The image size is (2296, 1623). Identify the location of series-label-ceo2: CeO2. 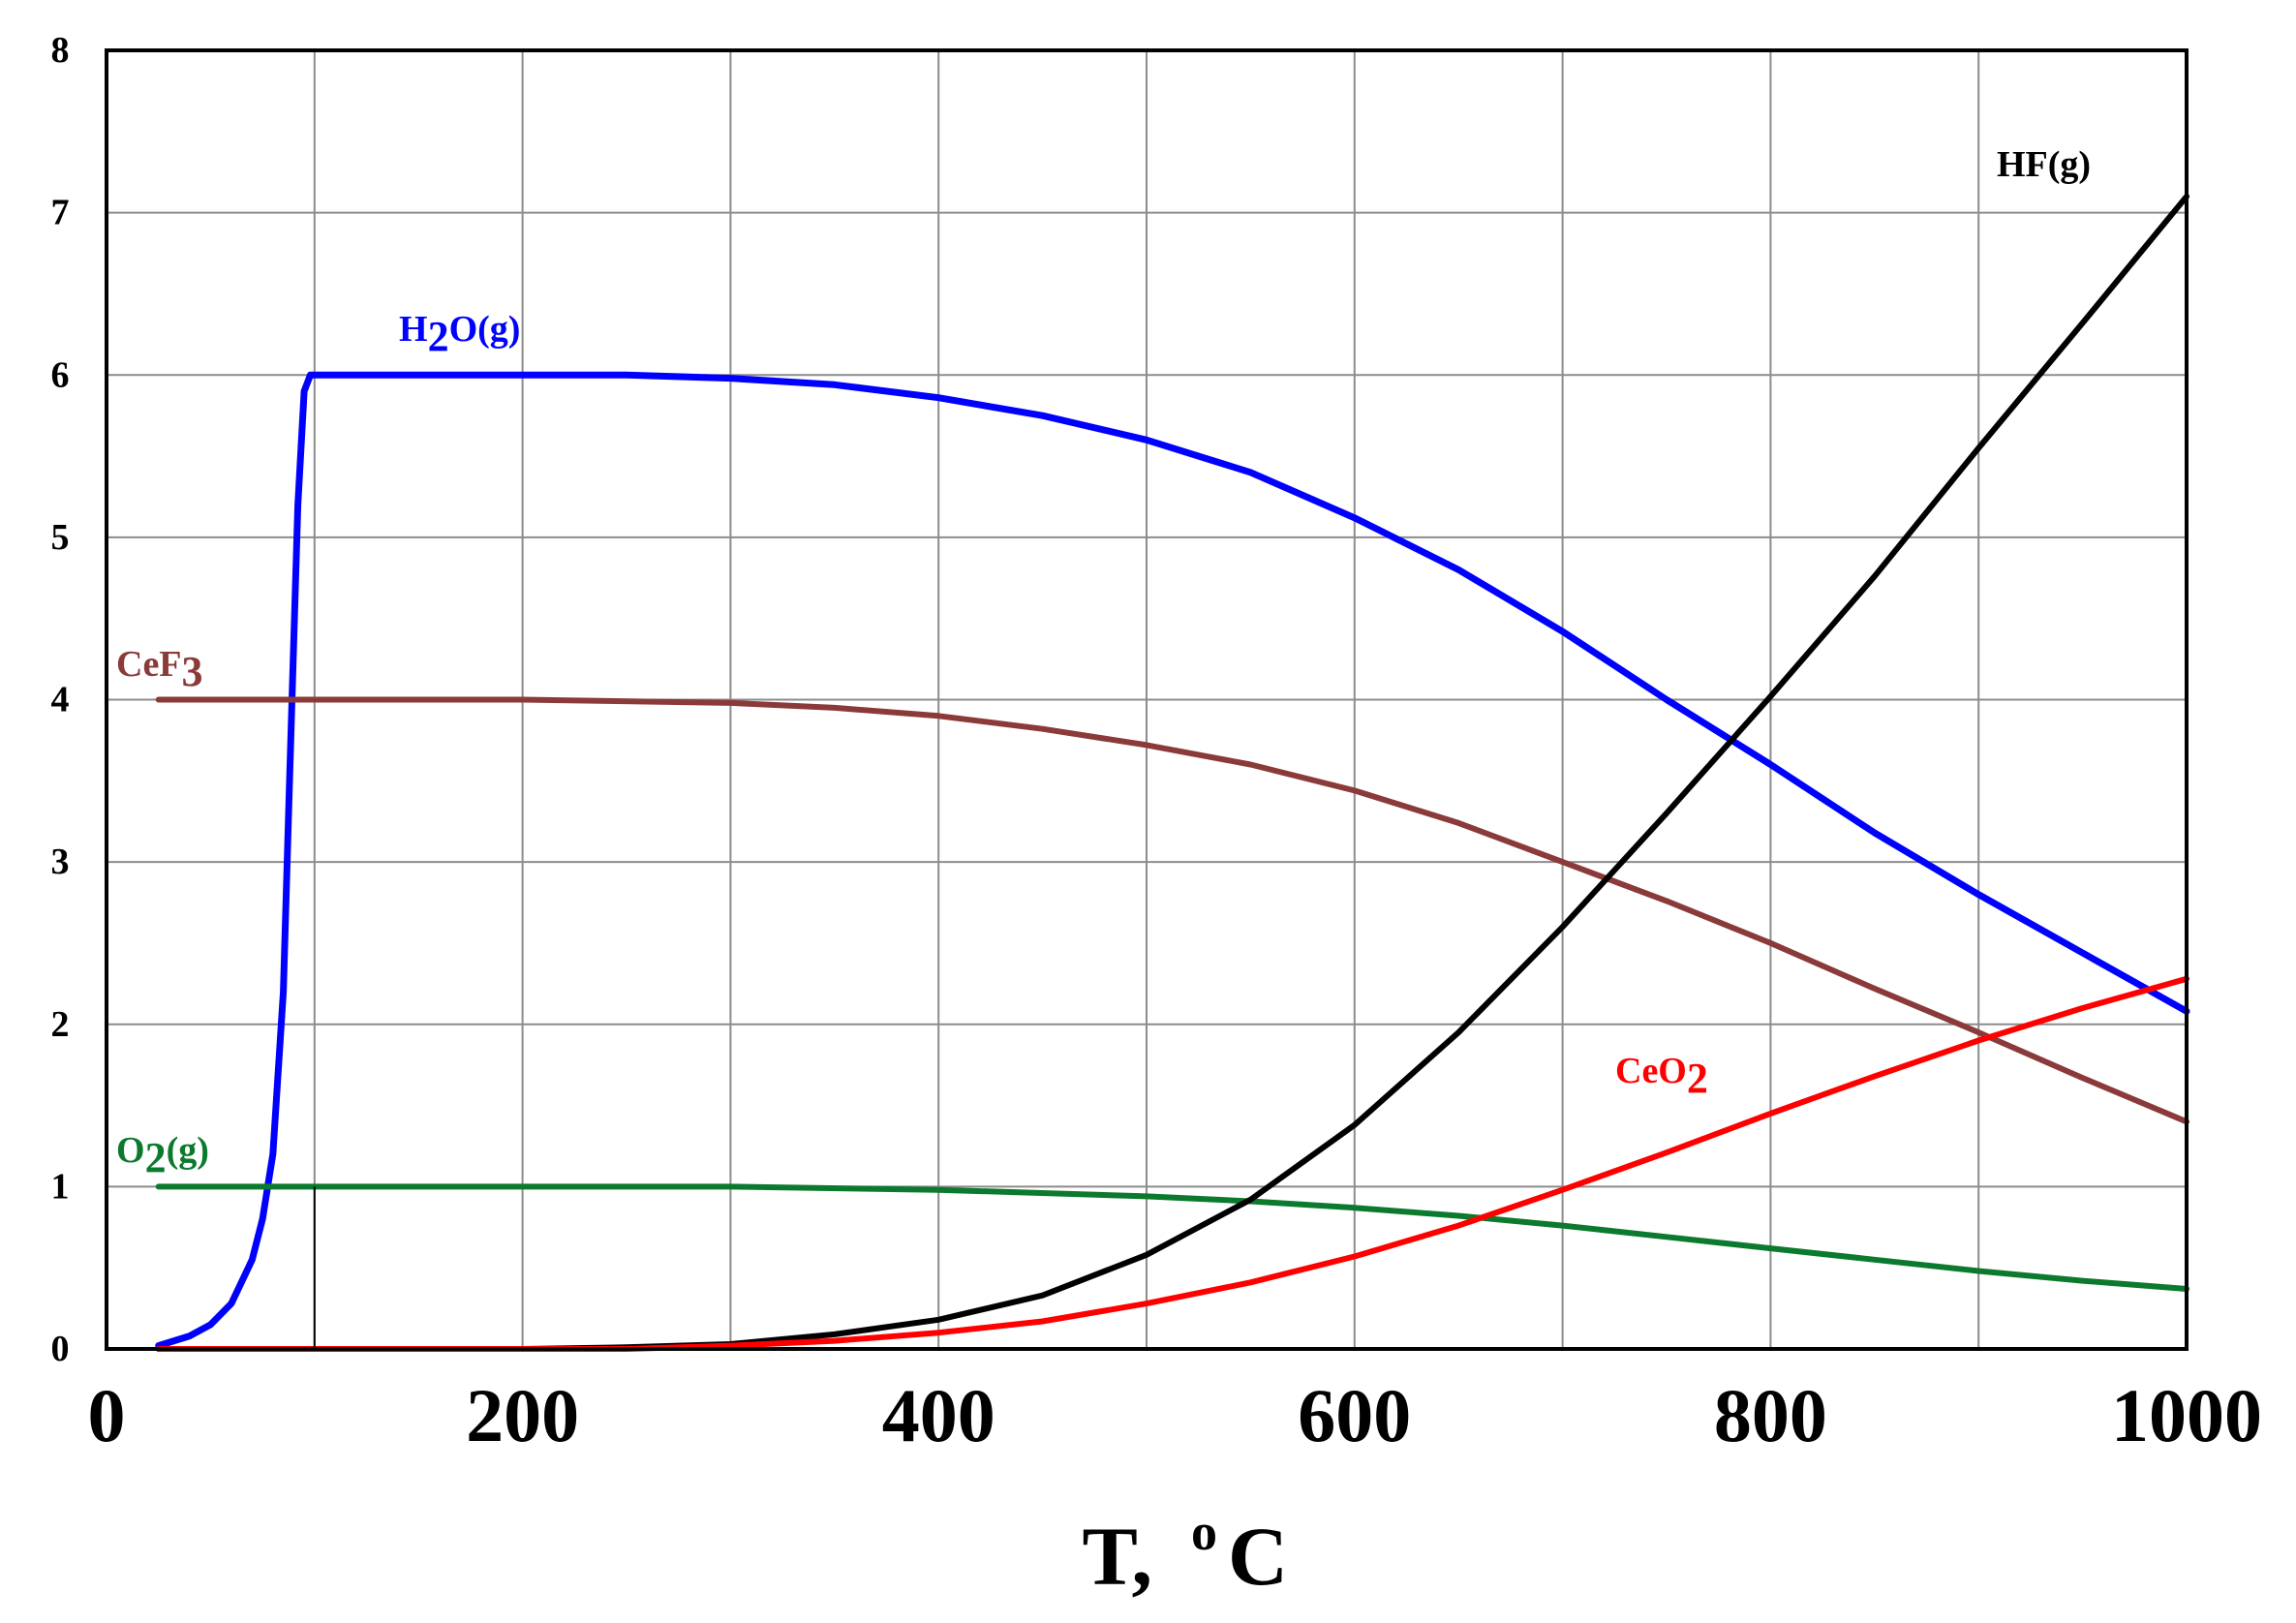
(1661, 1076).